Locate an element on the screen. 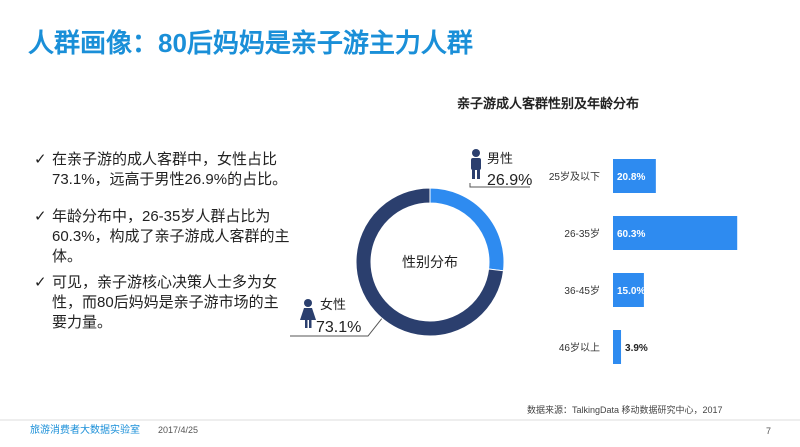  page-number: 7 is located at coordinates (768, 431).